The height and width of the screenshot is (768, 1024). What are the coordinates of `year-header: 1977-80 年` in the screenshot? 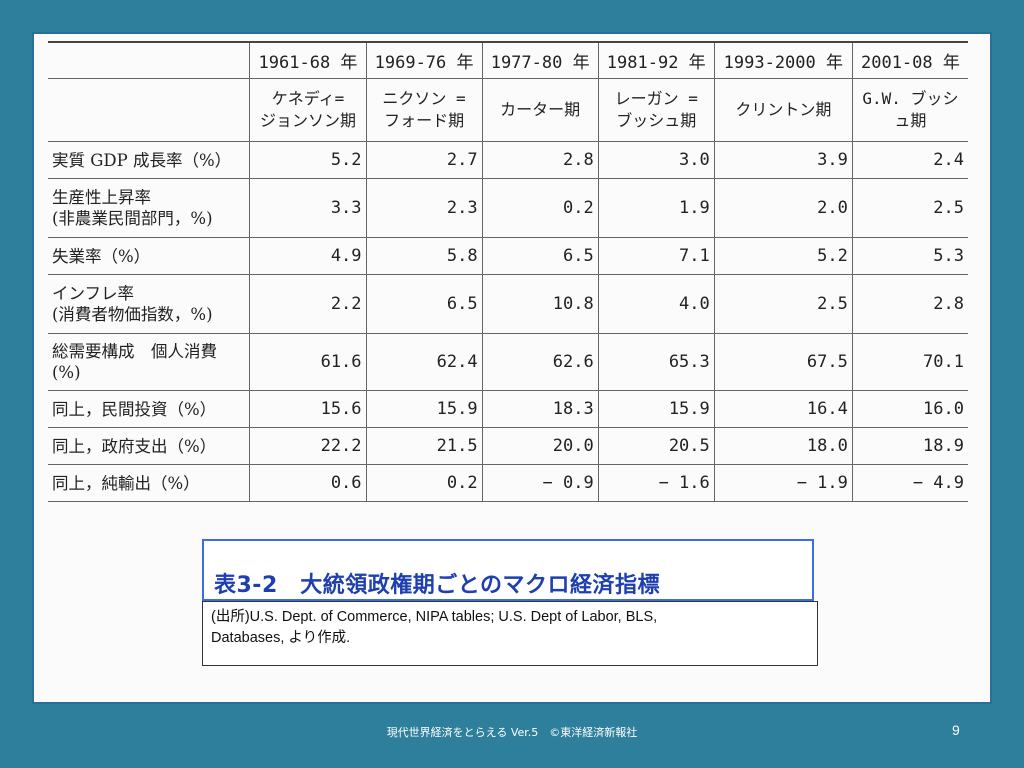 It's located at (540, 60).